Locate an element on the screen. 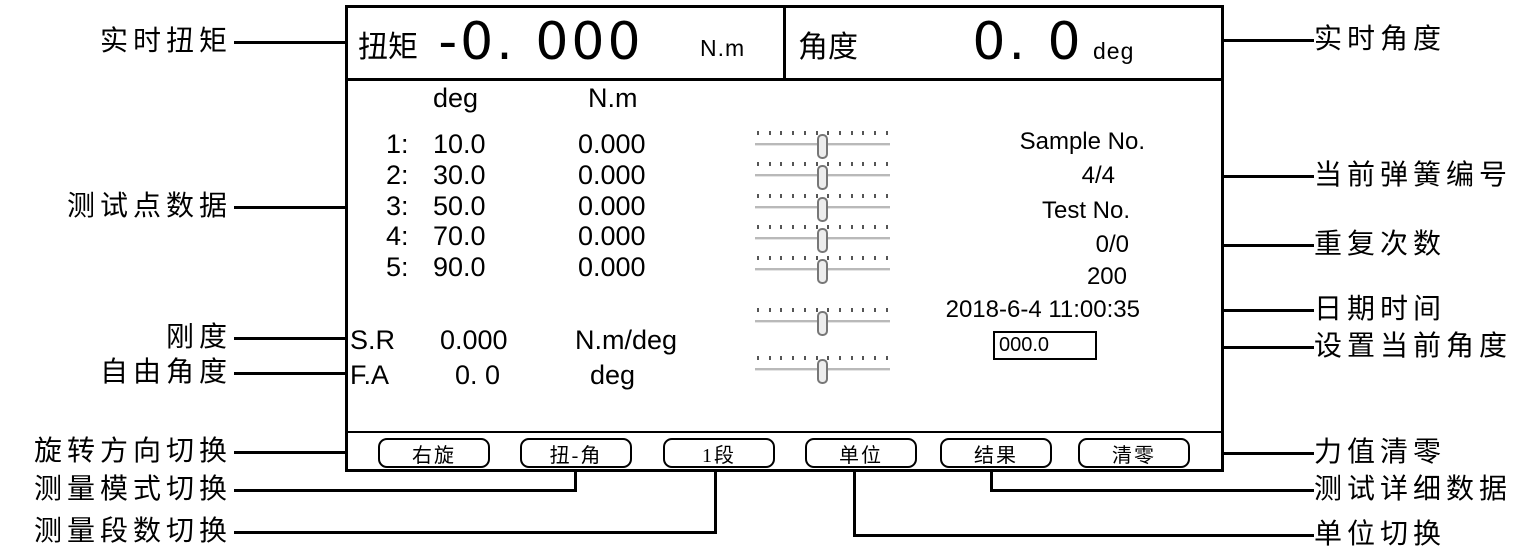  table-header-nm: N.m is located at coordinates (613, 98).